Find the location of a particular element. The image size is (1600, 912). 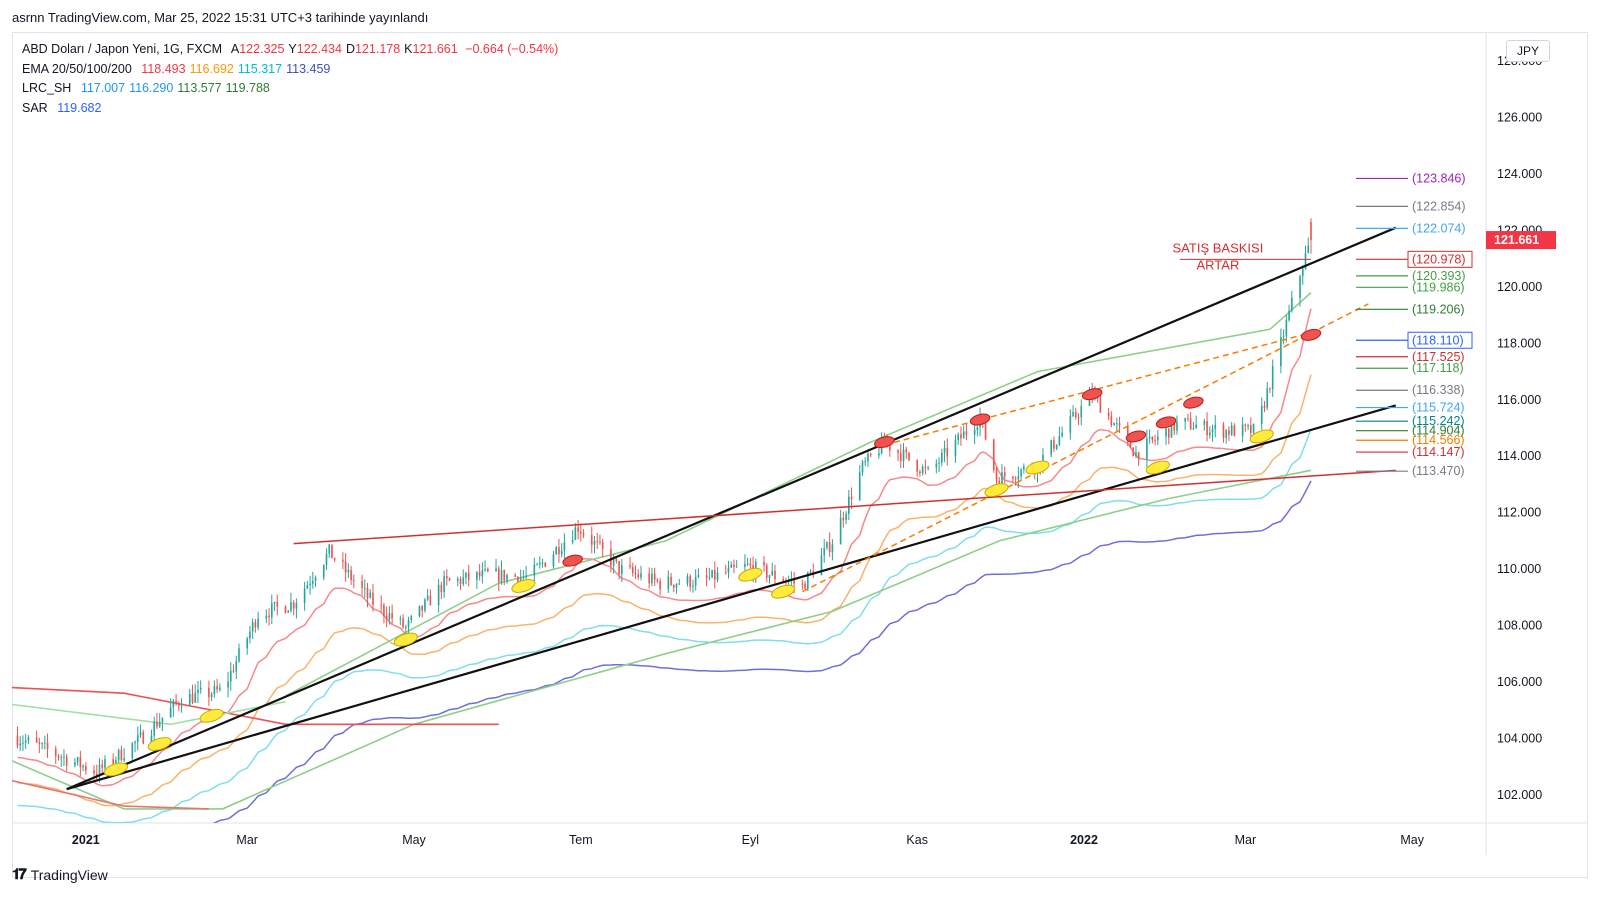

x-tick-label: Mar is located at coordinates (1246, 840).